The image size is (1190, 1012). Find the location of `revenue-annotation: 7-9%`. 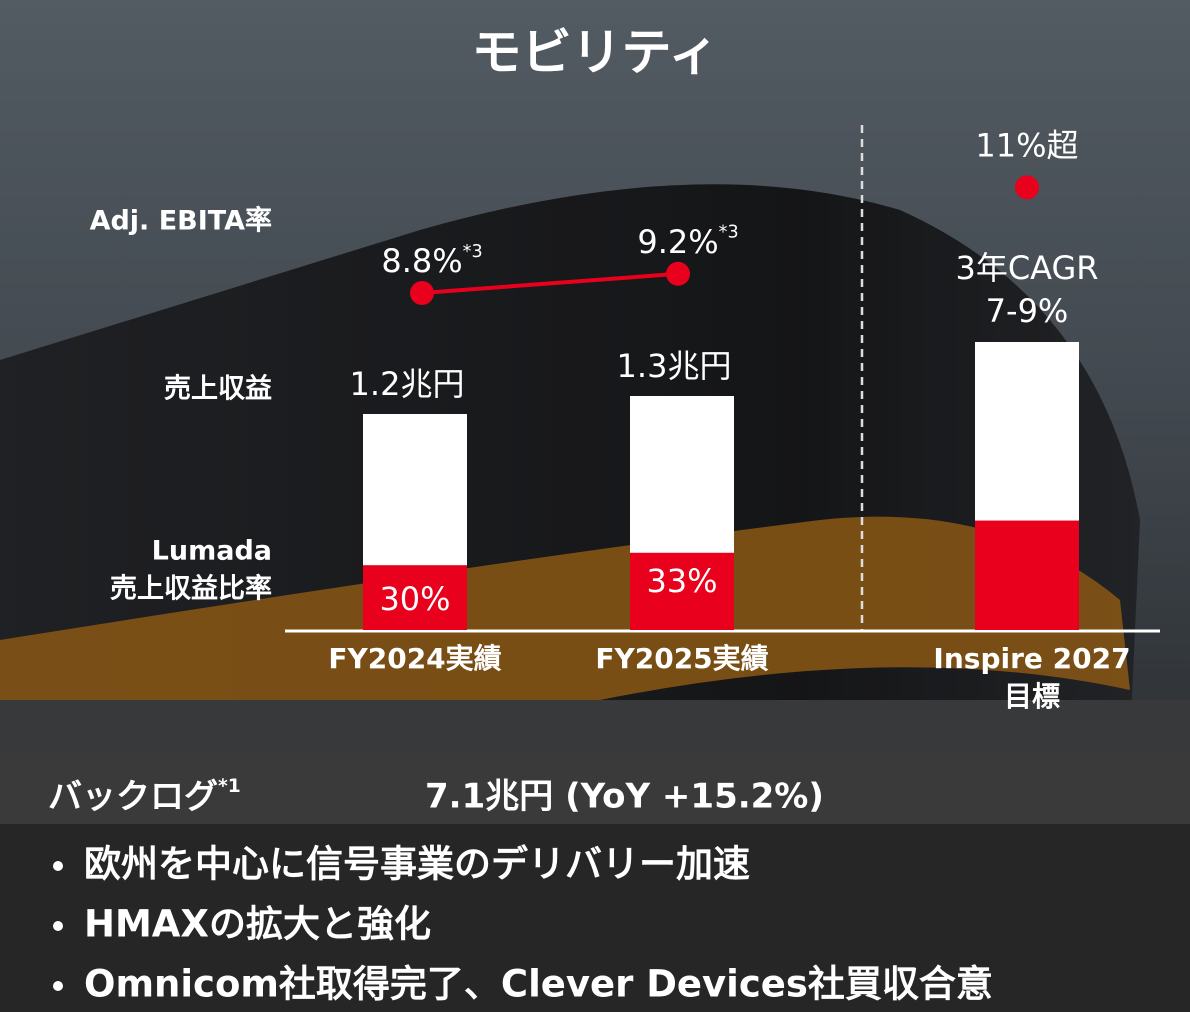

revenue-annotation: 7-9% is located at coordinates (1027, 311).